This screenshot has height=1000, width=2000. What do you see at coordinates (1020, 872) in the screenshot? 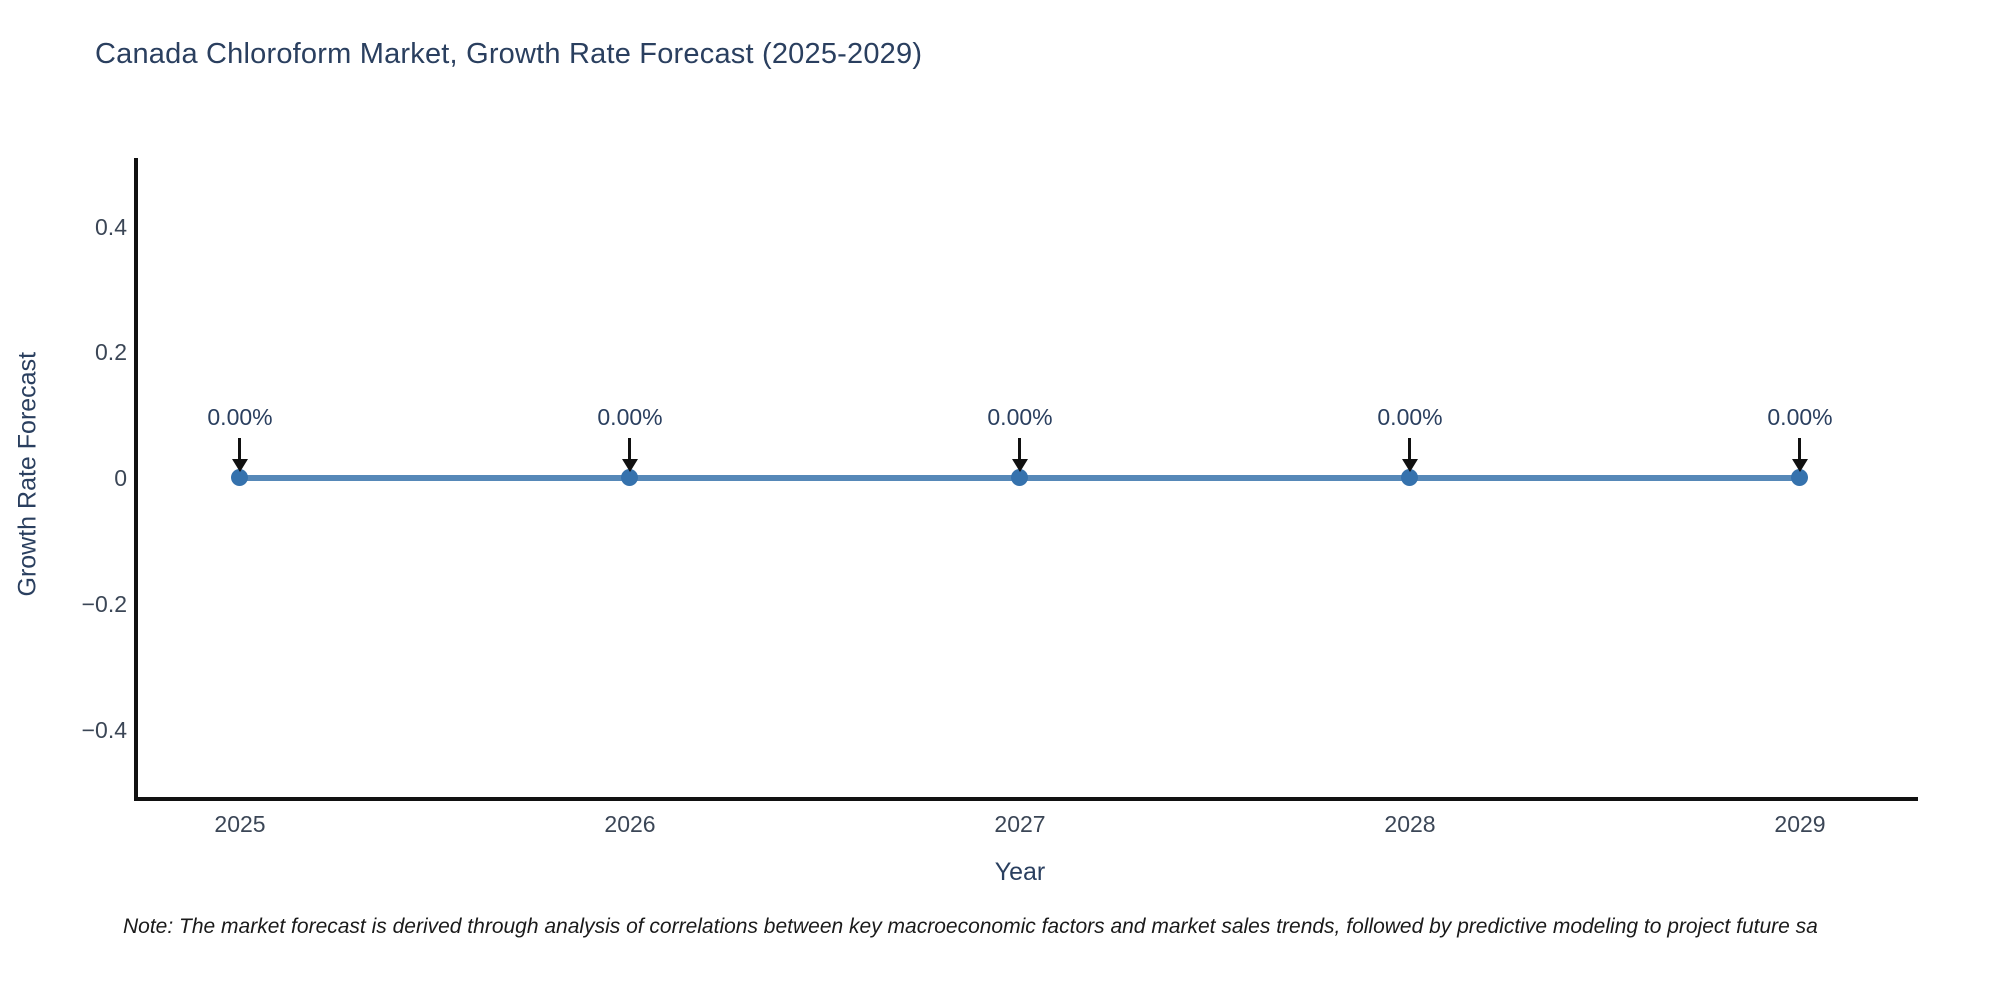
I see `x-axis-title: Year` at bounding box center [1020, 872].